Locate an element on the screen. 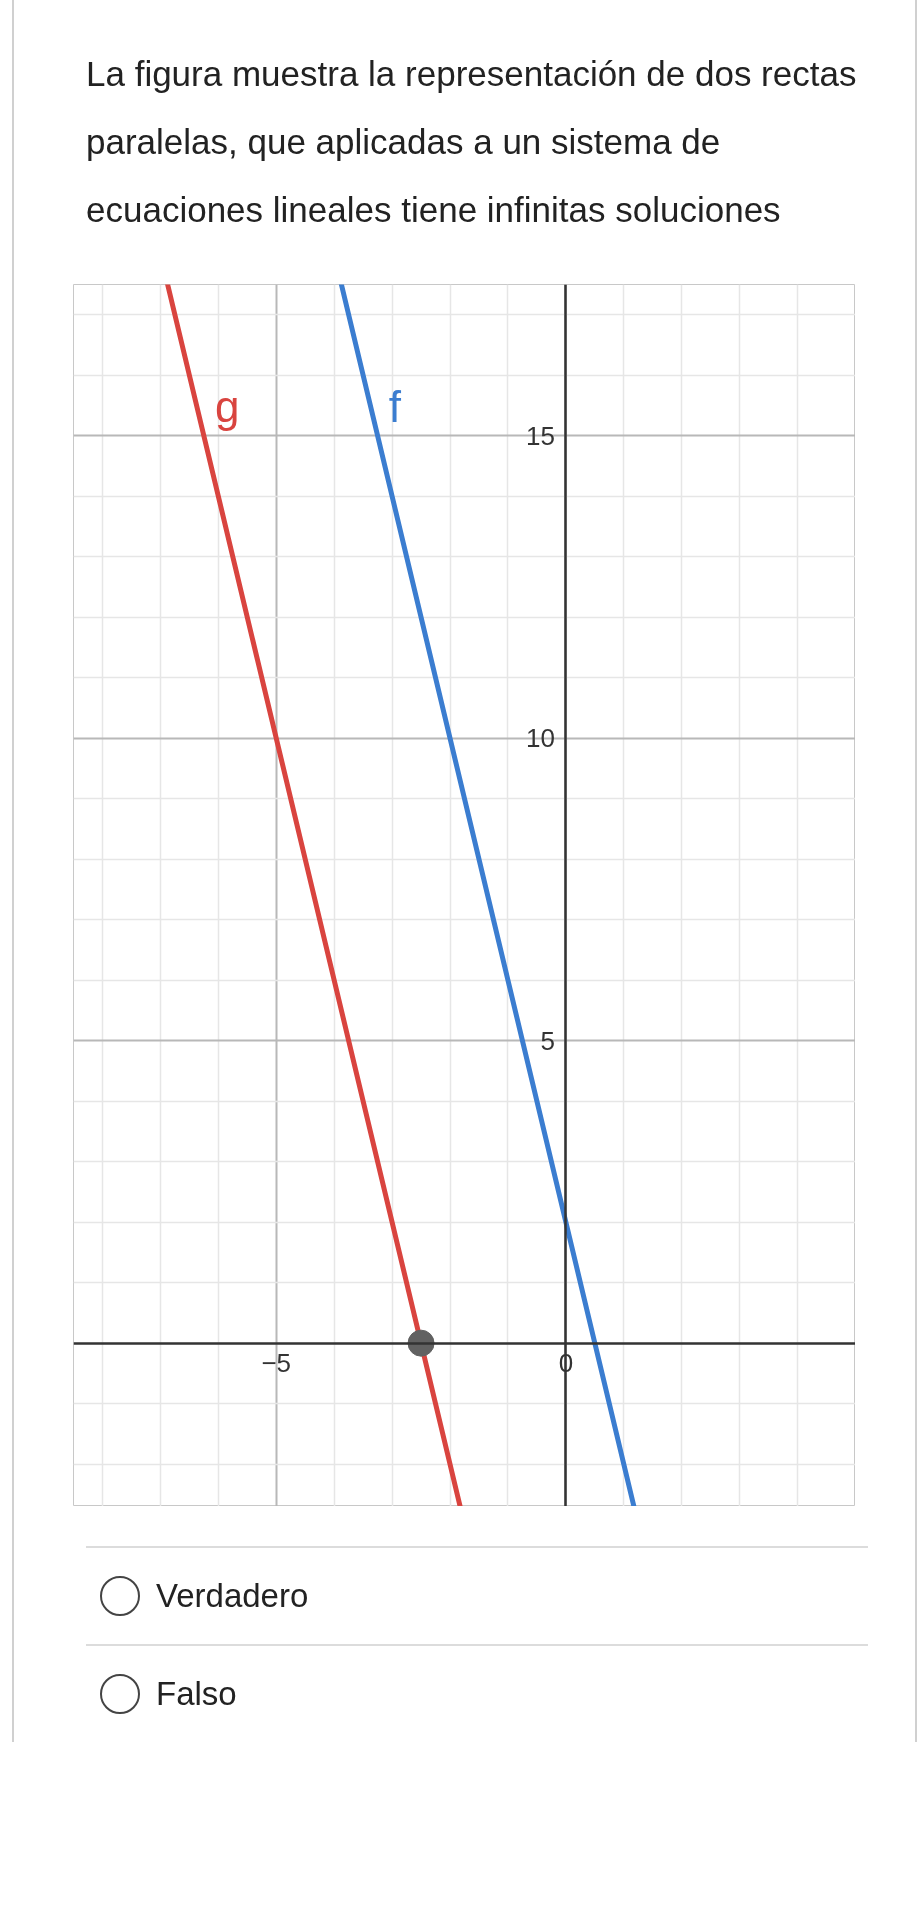 The image size is (919, 1930). series-label: f is located at coordinates (395, 407).